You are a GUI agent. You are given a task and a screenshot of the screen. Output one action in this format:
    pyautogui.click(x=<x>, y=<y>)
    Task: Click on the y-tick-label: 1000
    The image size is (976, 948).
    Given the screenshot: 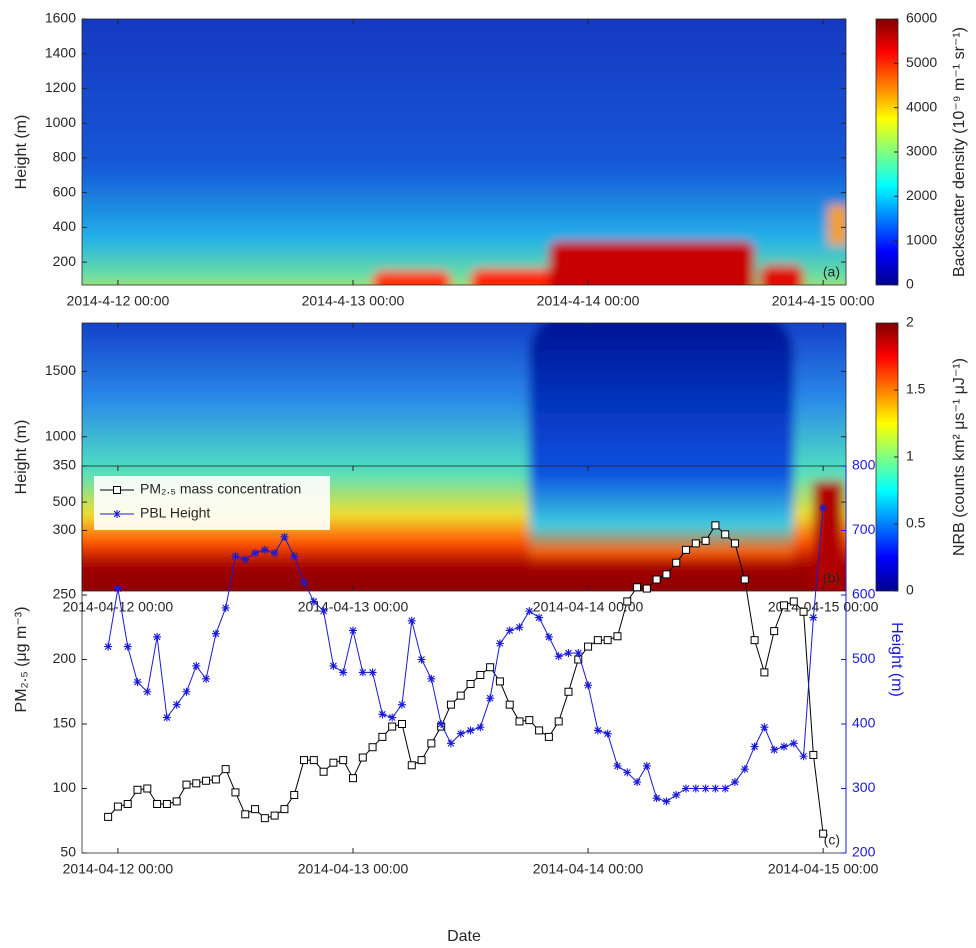 What is the action you would take?
    pyautogui.click(x=60, y=435)
    